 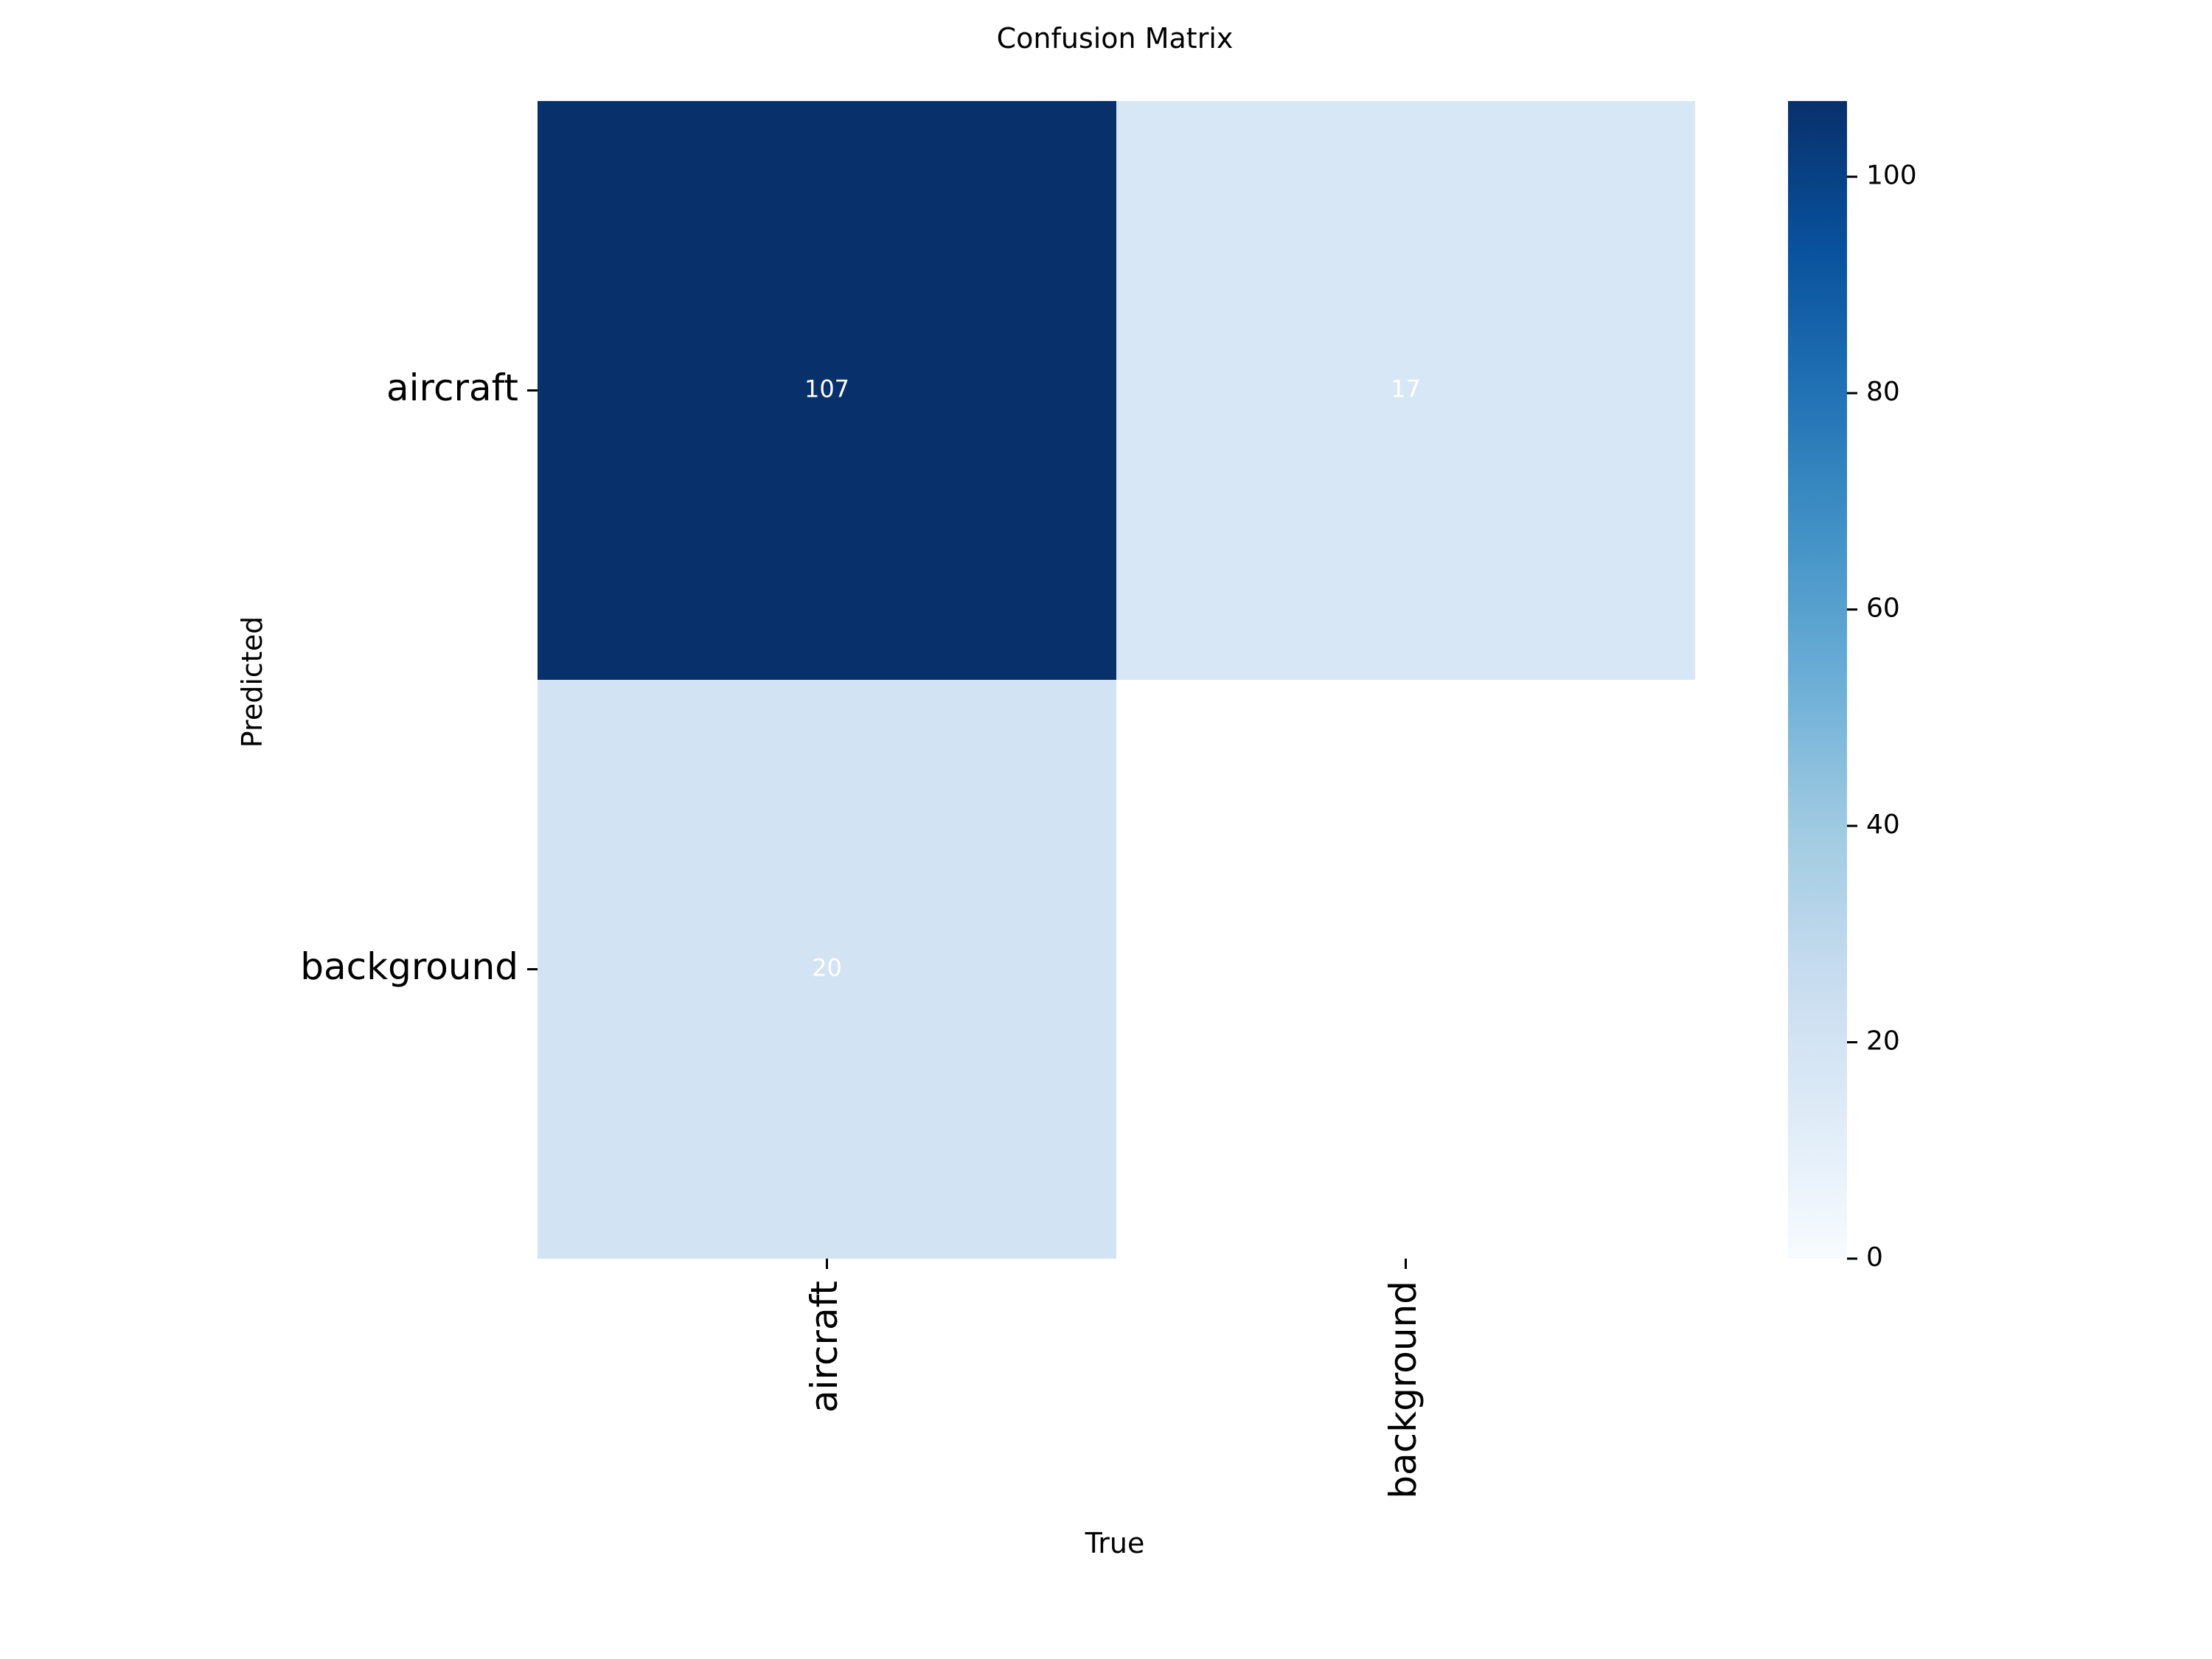 I want to click on colorbar-ticks: 0 20 40 60 80 100, so click(x=1882, y=717).